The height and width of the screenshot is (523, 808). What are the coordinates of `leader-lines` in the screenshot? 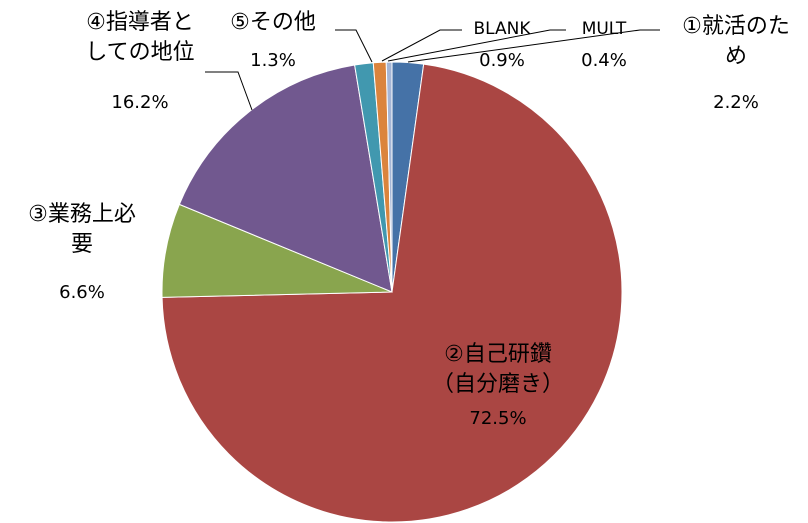 It's located at (432, 70).